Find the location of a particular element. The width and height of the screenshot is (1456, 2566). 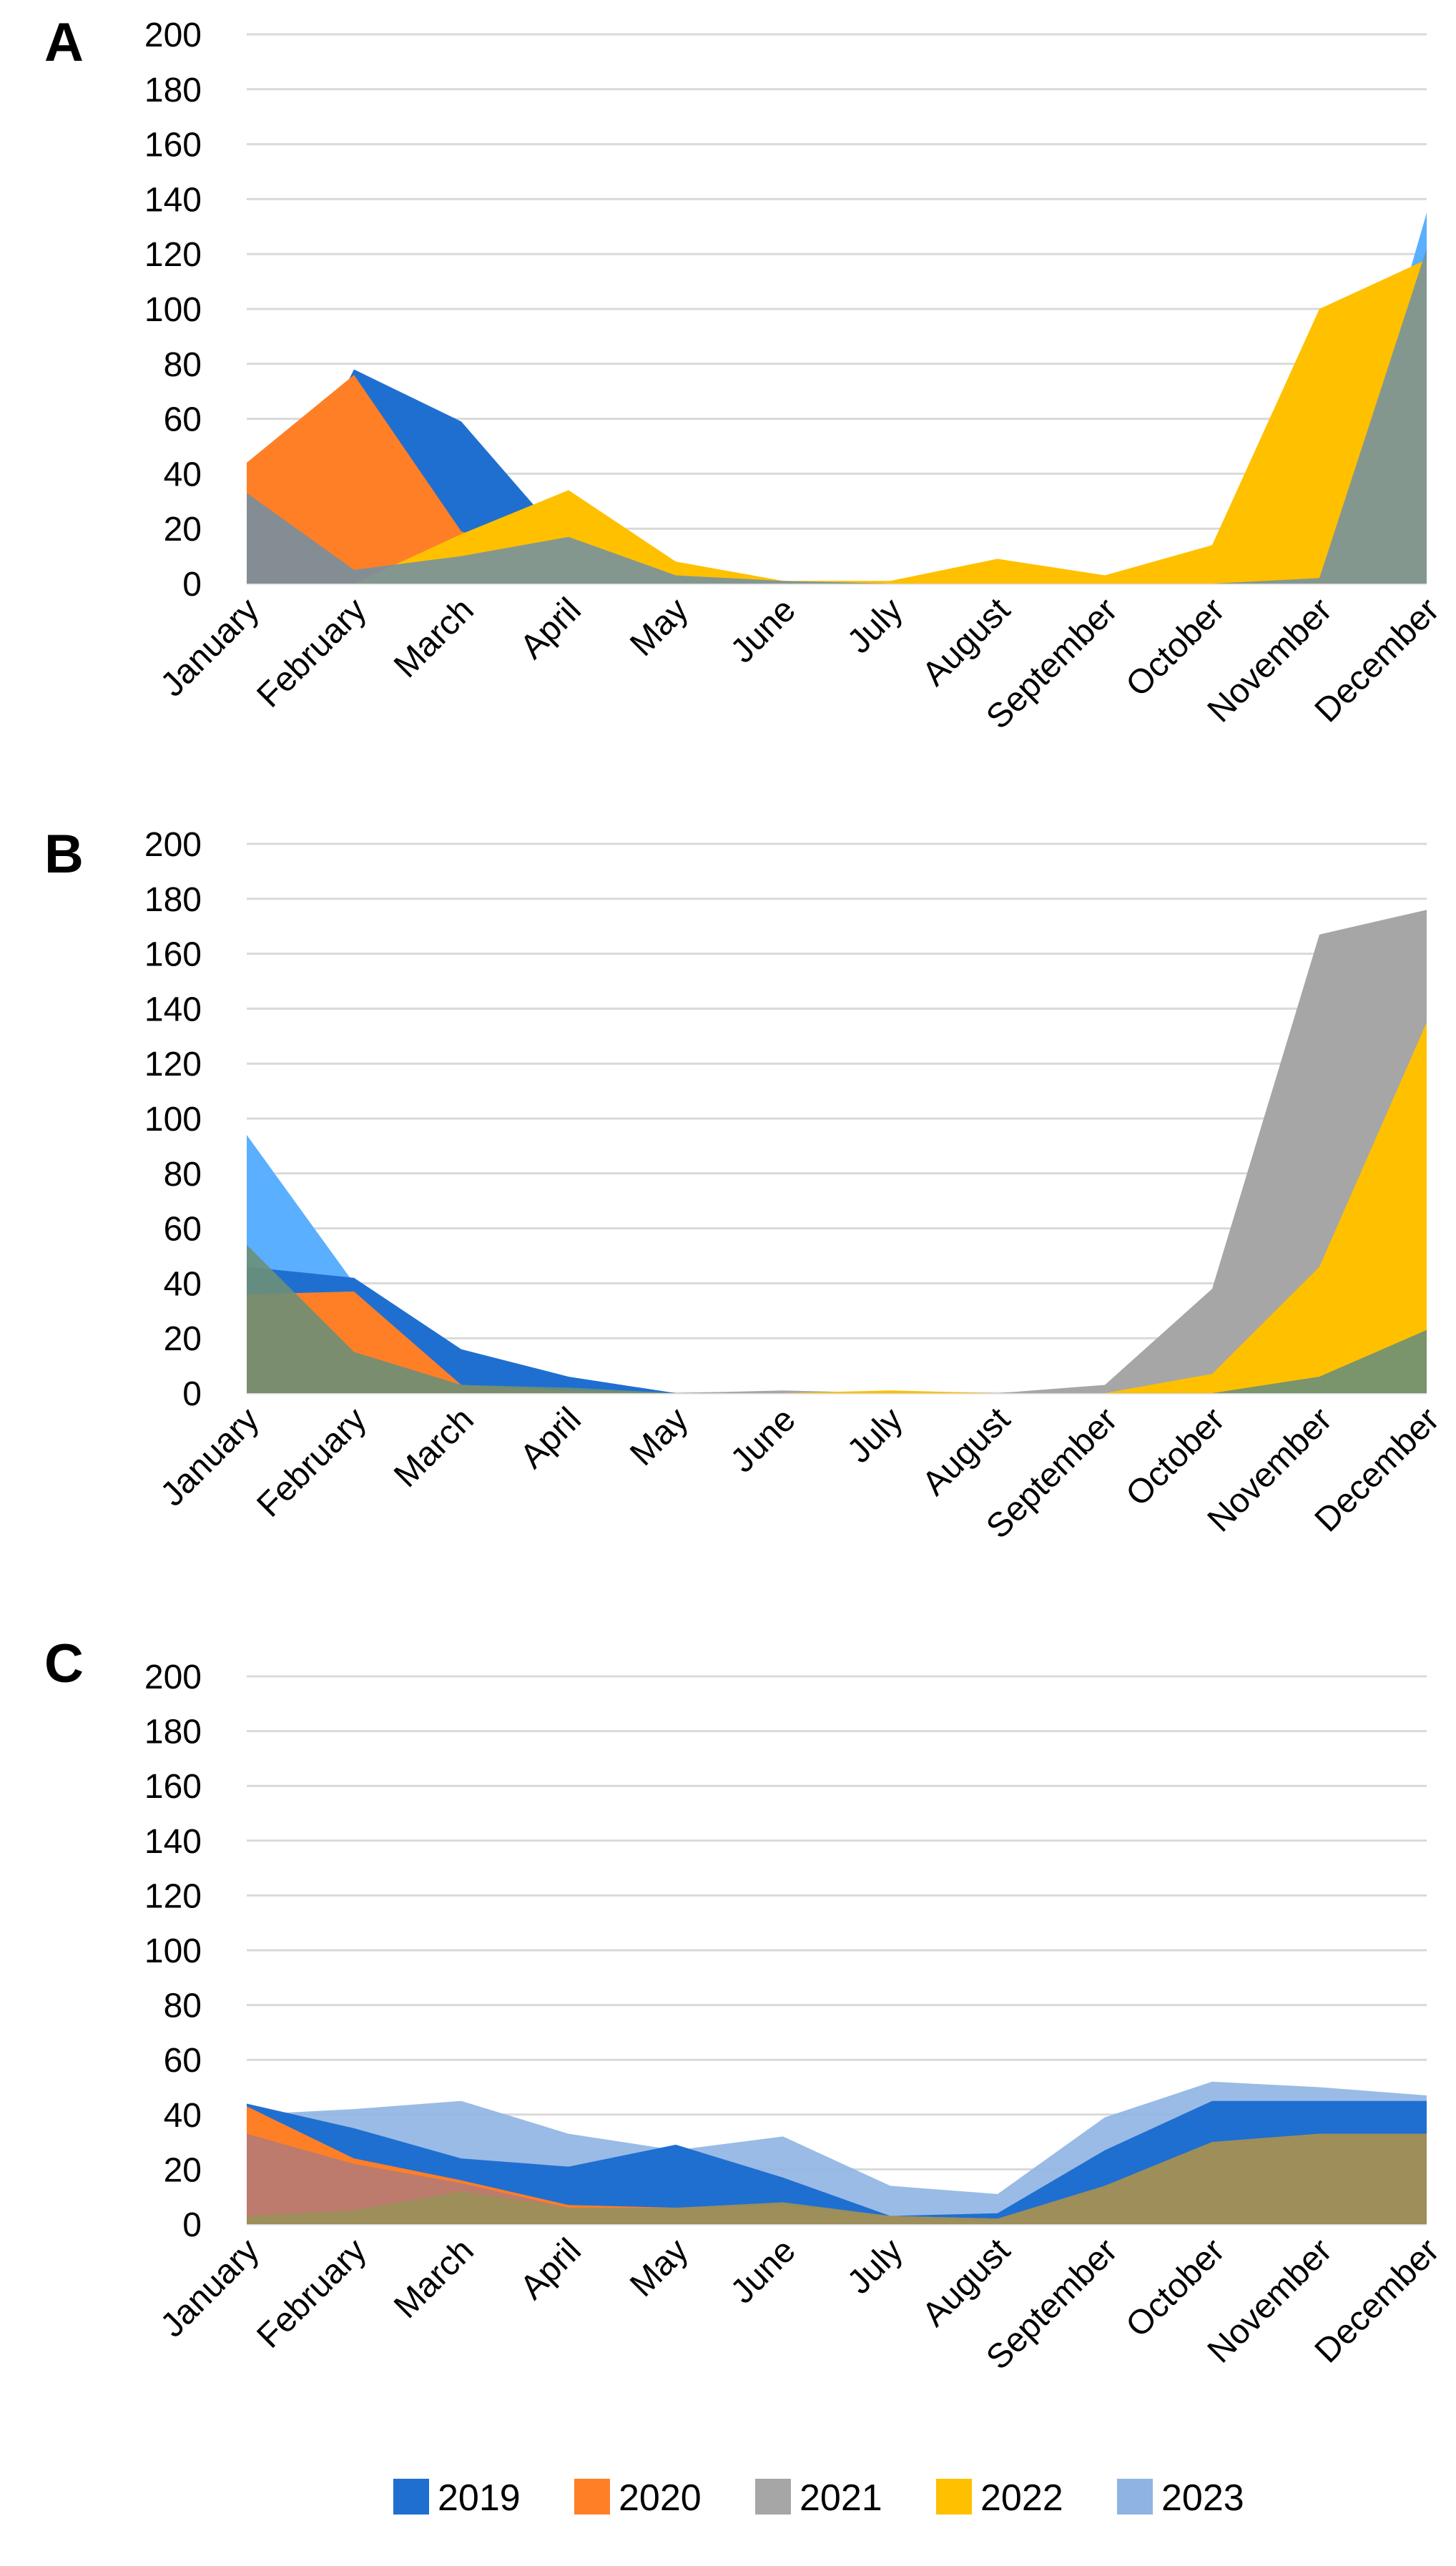

panel-label: C is located at coordinates (64, 1663).